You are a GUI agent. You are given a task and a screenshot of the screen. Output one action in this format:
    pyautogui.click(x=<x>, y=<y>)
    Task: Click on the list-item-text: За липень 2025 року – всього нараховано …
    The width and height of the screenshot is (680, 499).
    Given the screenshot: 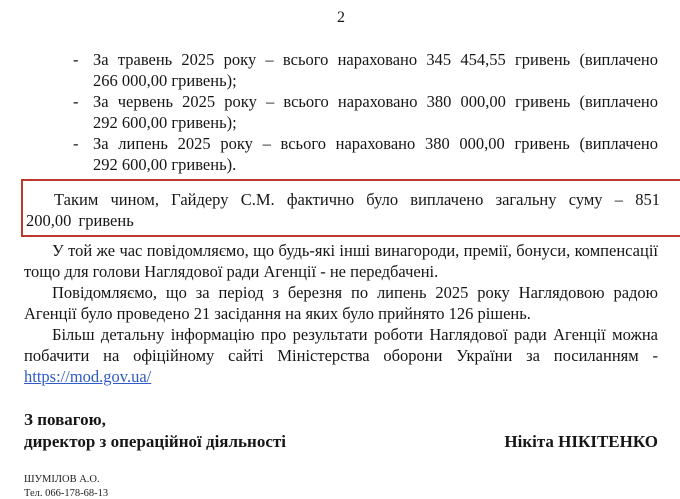 What is the action you would take?
    pyautogui.click(x=375, y=154)
    